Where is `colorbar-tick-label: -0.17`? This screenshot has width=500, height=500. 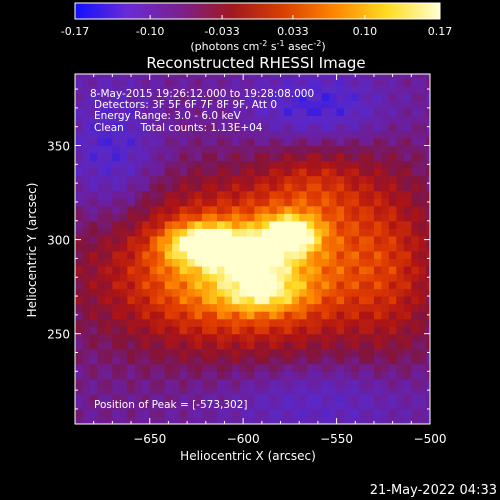
colorbar-tick-label: -0.17 is located at coordinates (75, 31).